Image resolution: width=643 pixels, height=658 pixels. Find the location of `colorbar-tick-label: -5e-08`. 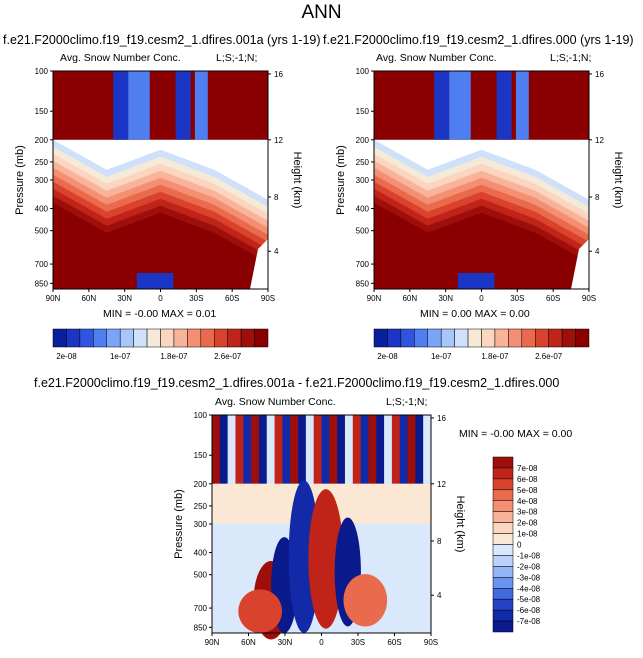

colorbar-tick-label: -5e-08 is located at coordinates (529, 599).